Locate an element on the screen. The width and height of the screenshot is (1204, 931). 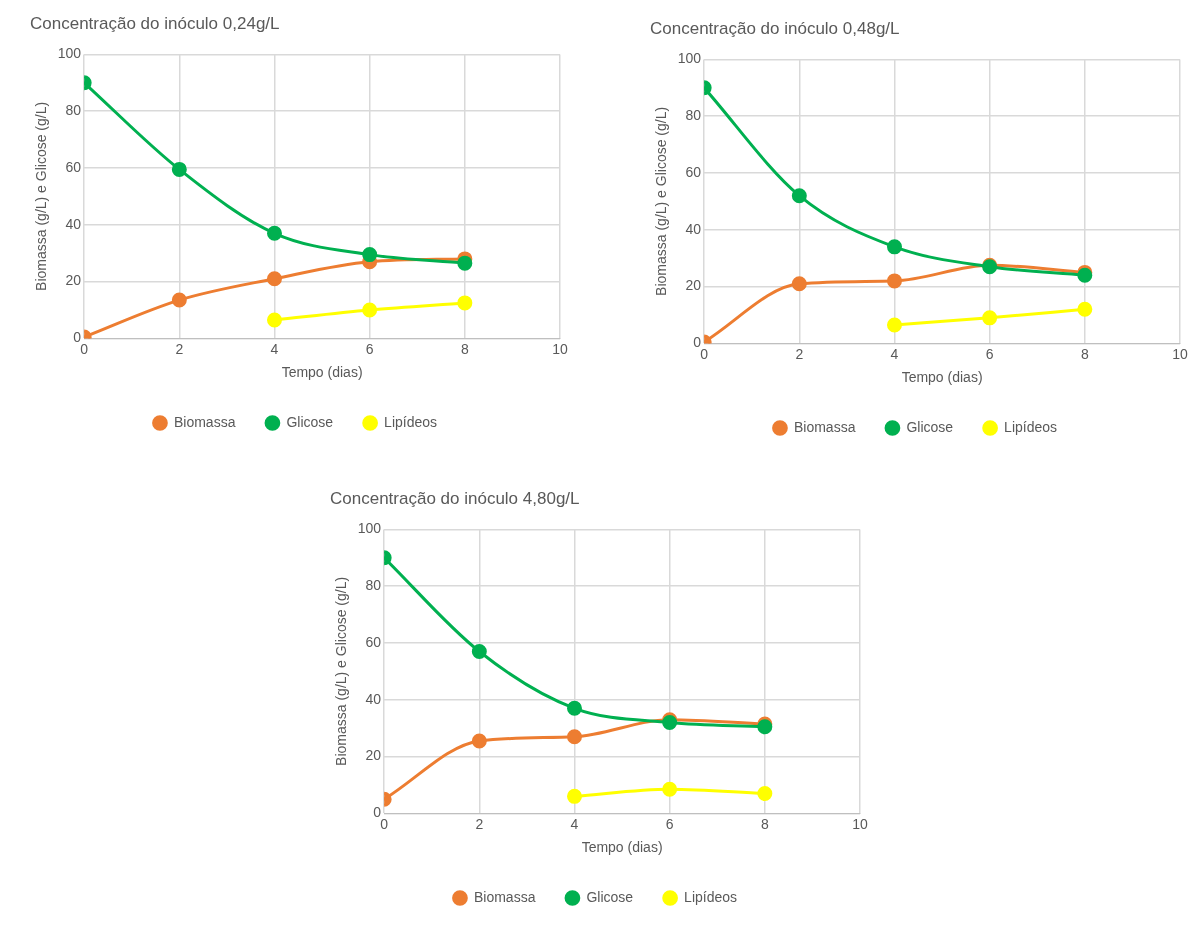
chart-title: Concentração do inóculo 4,80g/L is located at coordinates (455, 498).